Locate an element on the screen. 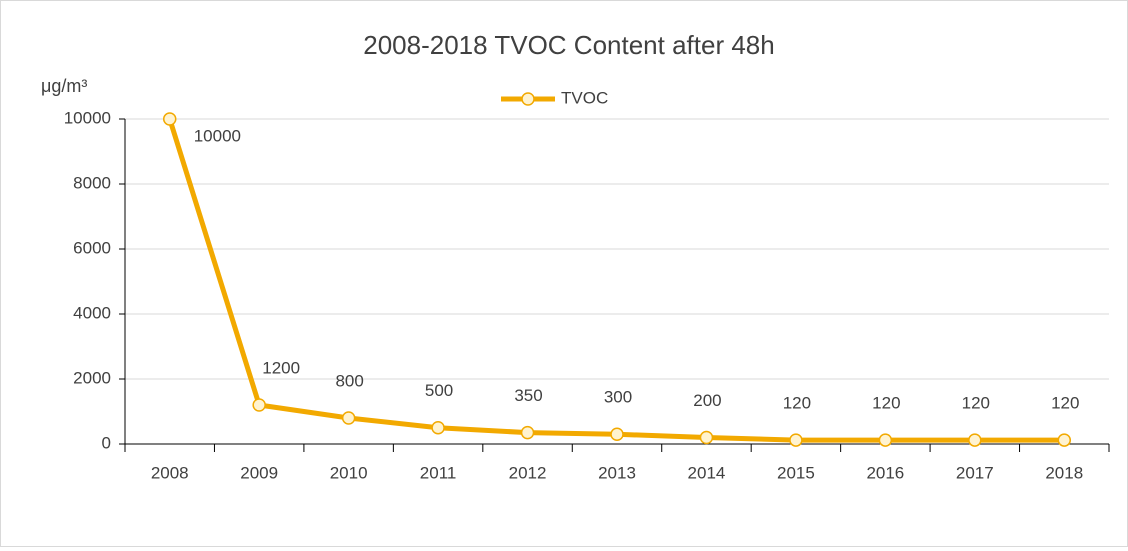 This screenshot has width=1128, height=551. legend-label: TVOC is located at coordinates (584, 97).